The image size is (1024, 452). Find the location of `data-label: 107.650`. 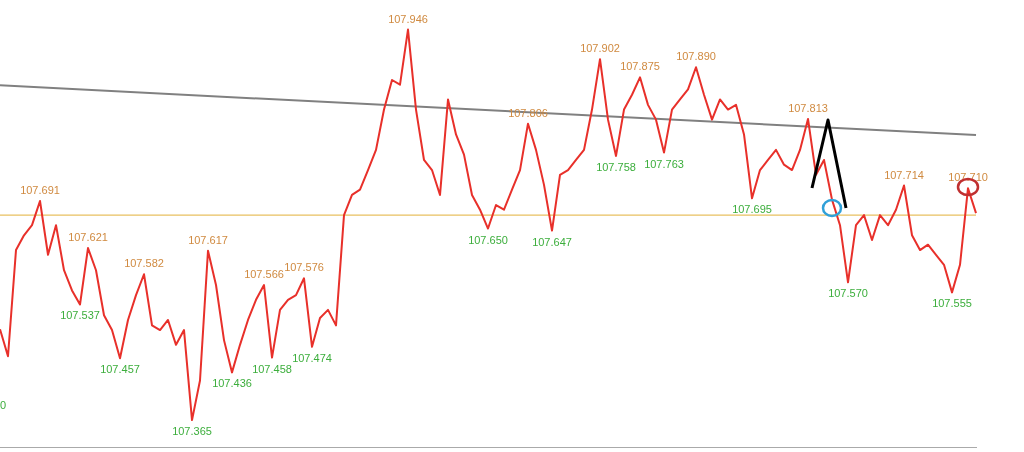

data-label: 107.650 is located at coordinates (488, 239).